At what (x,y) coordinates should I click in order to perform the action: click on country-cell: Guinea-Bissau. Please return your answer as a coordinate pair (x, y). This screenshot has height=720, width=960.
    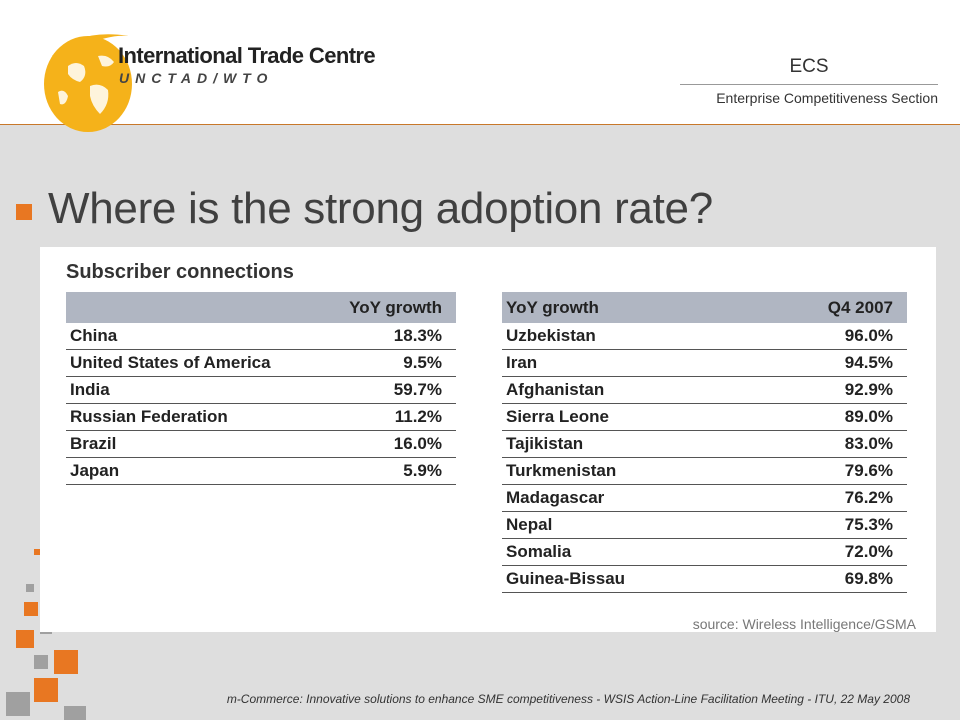
    Looking at the image, I should click on (623, 579).